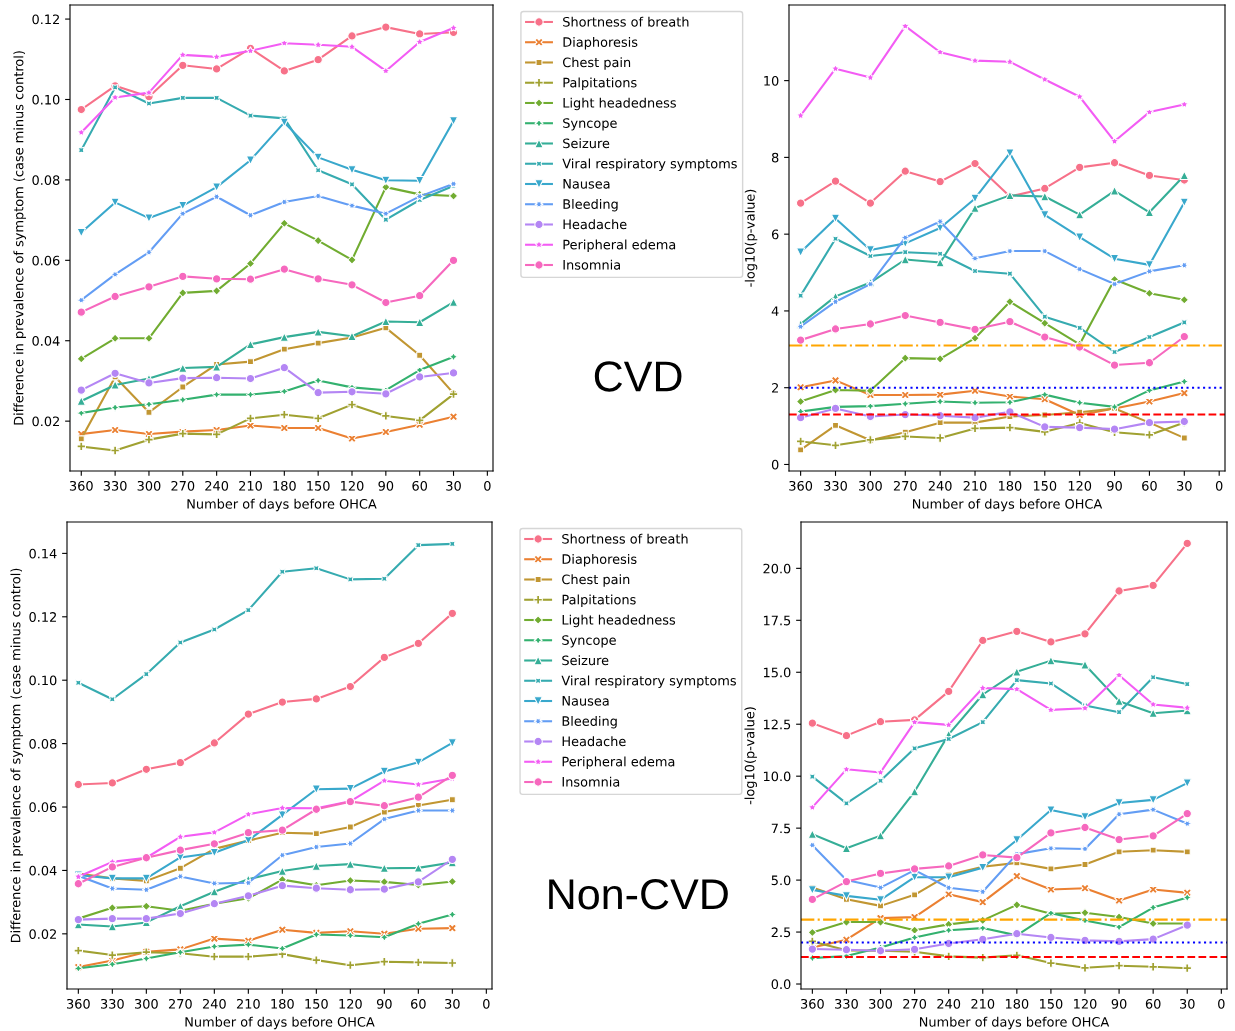 The width and height of the screenshot is (1235, 1031). Describe the element at coordinates (775, 464) in the screenshot. I see `y-tick-label: 0` at that location.